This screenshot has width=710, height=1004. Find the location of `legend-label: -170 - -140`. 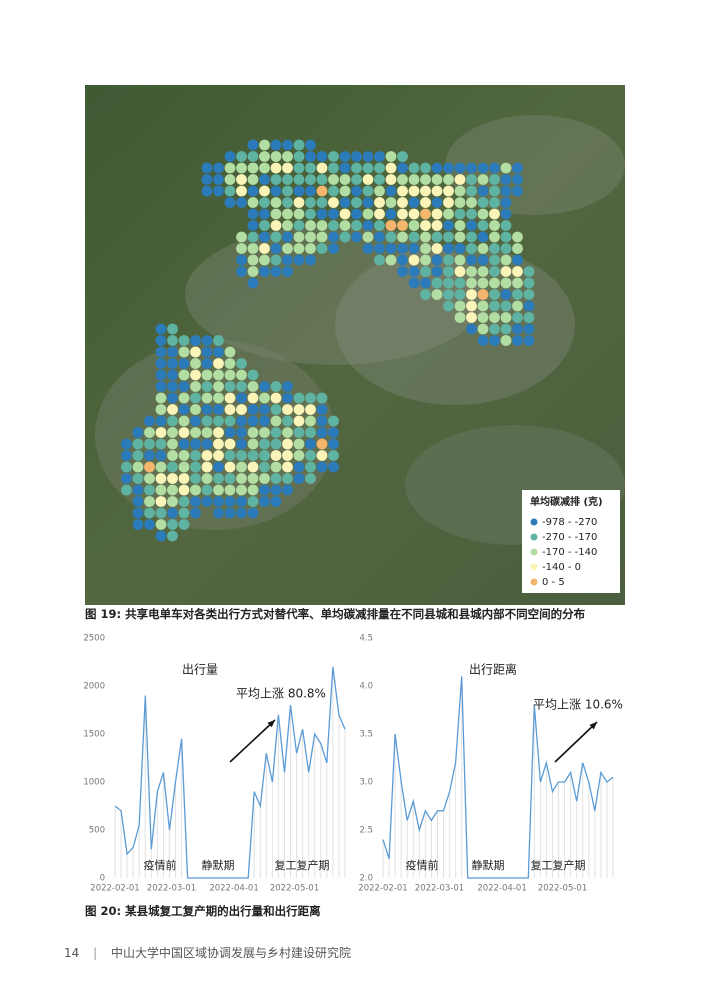

legend-label: -170 - -140 is located at coordinates (569, 552).